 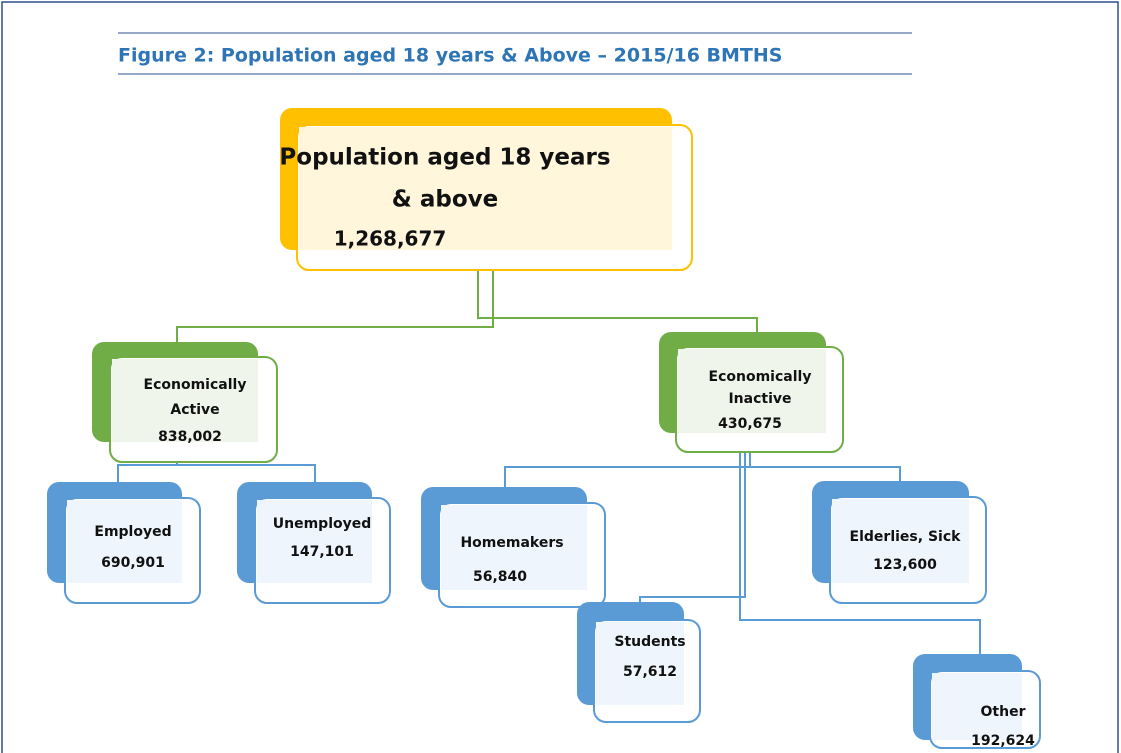 I want to click on node-label: Elderlies, Sick, so click(x=906, y=537).